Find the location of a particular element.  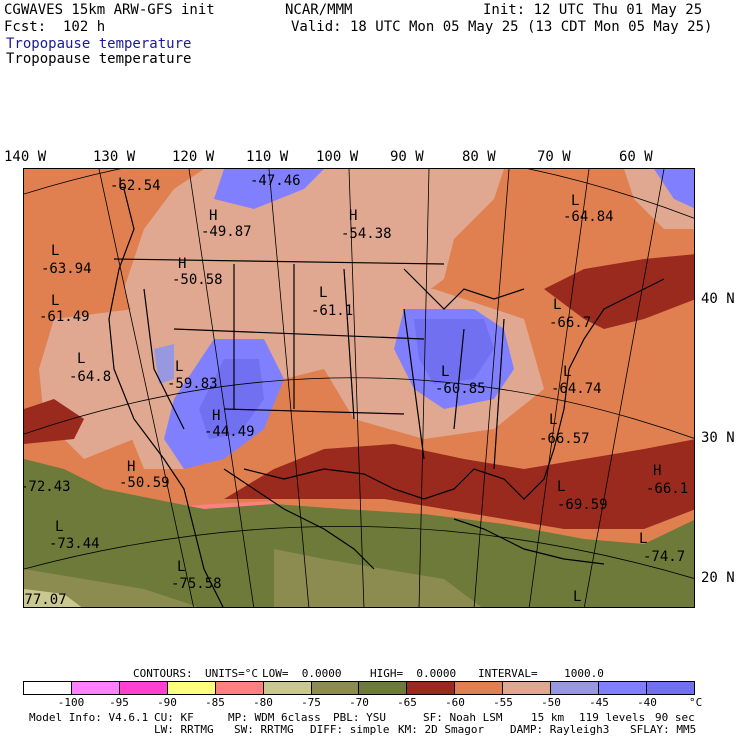

color-bar-tick-label: -50 is located at coordinates (551, 702).